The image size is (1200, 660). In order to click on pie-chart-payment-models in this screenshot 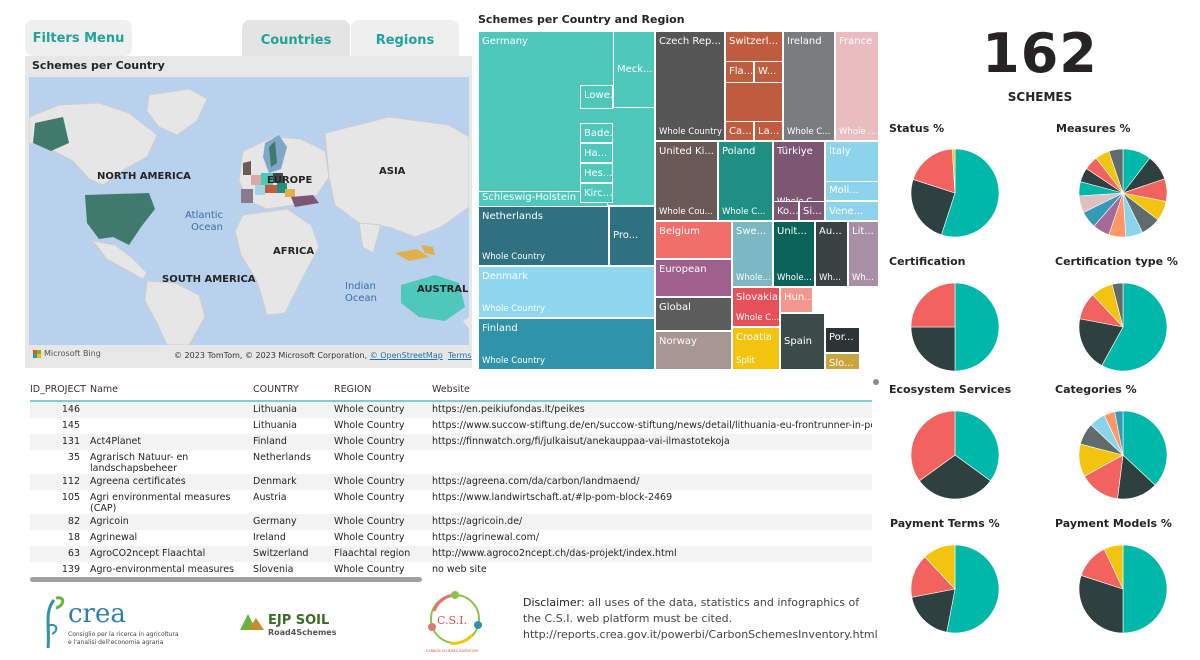, I will do `click(1123, 589)`.